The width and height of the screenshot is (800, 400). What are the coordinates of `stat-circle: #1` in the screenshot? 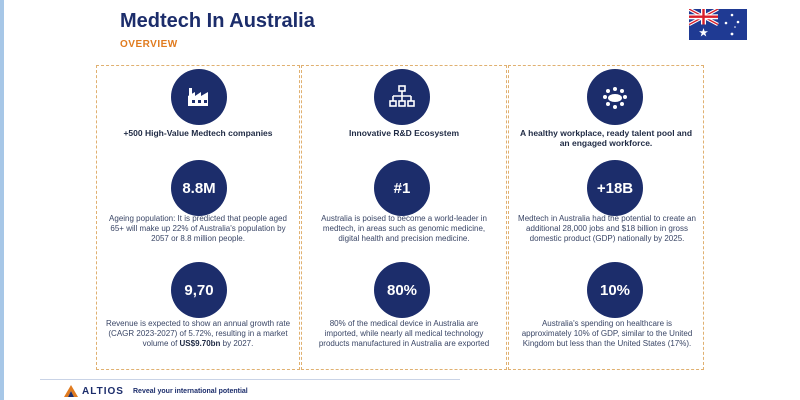 It's located at (402, 188).